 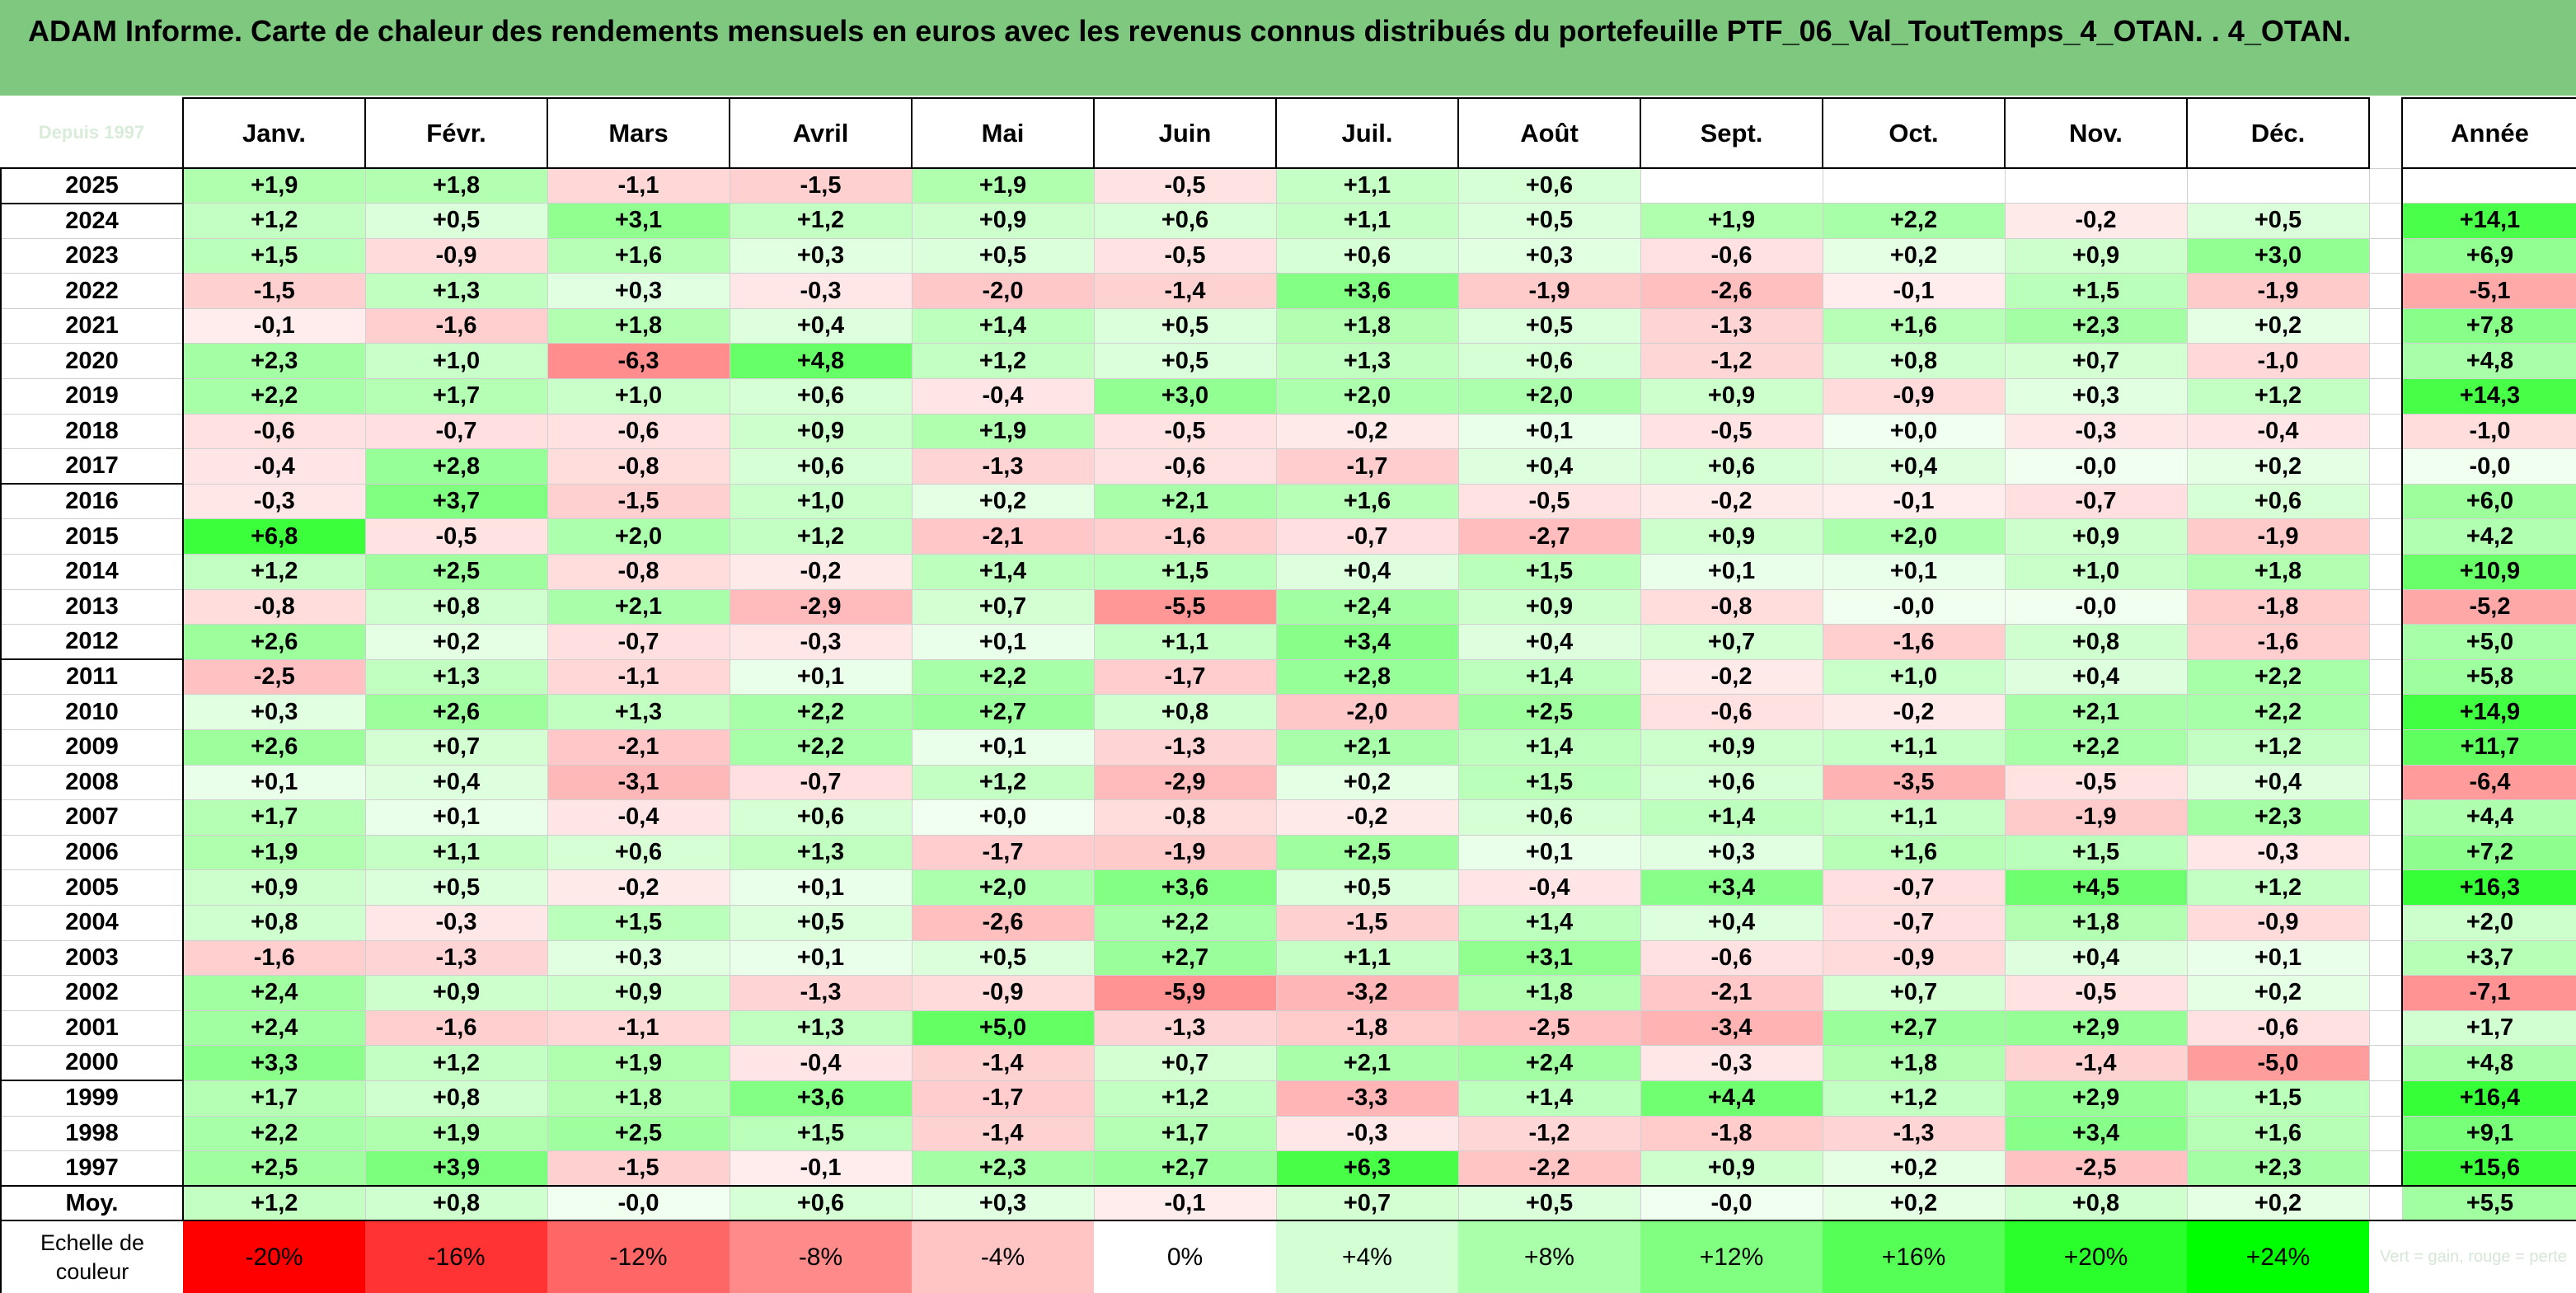 I want to click on heat-cell: -2,1, so click(x=1732, y=993).